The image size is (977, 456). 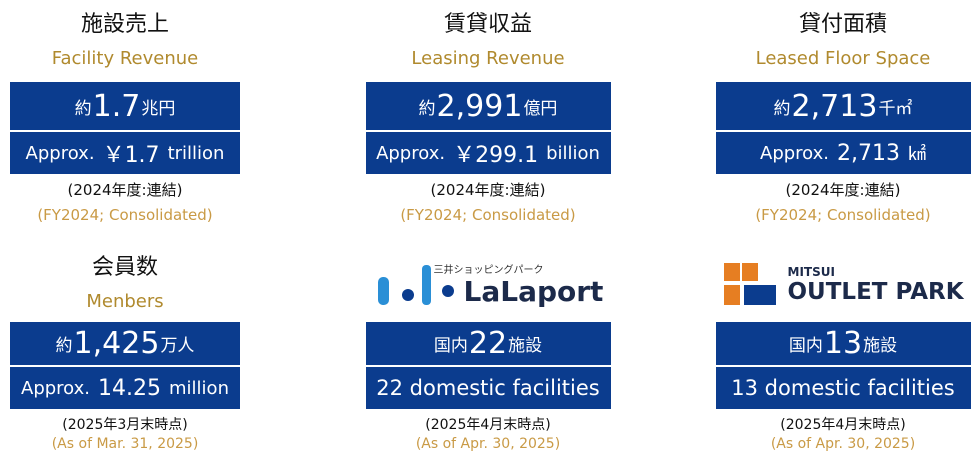 I want to click on sub-part: ￥299.1, so click(x=496, y=155).